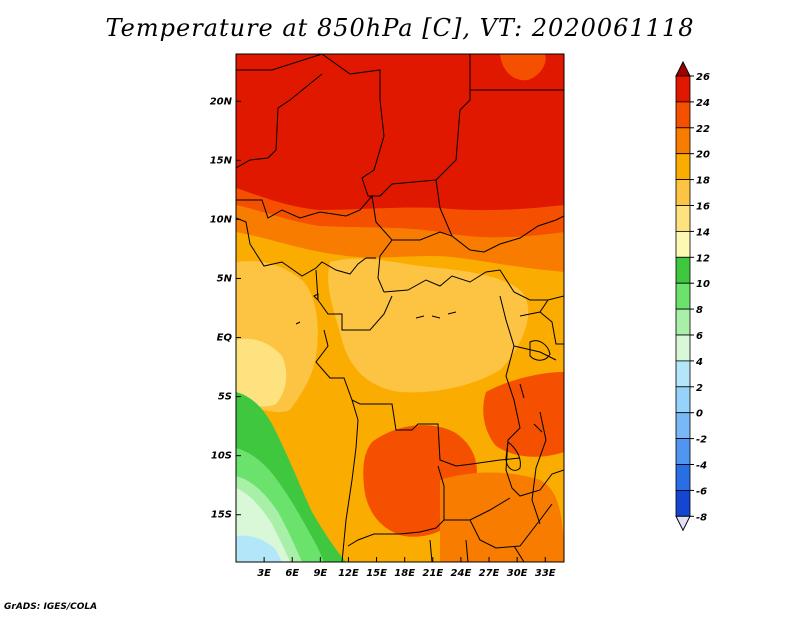 The width and height of the screenshot is (800, 618). Describe the element at coordinates (703, 103) in the screenshot. I see `colorbar-label: 24` at that location.